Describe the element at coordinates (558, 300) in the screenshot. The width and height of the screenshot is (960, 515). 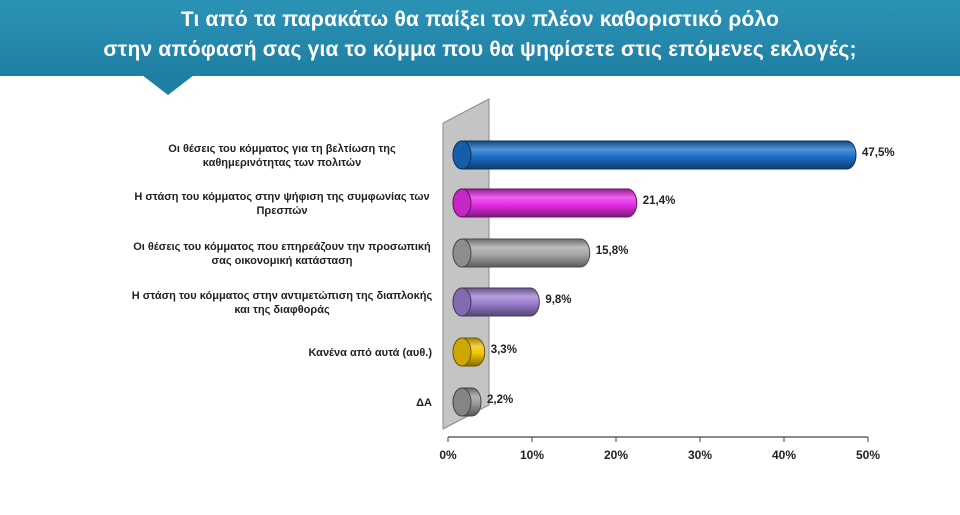
I see `bar-value-label: 9,8%` at that location.